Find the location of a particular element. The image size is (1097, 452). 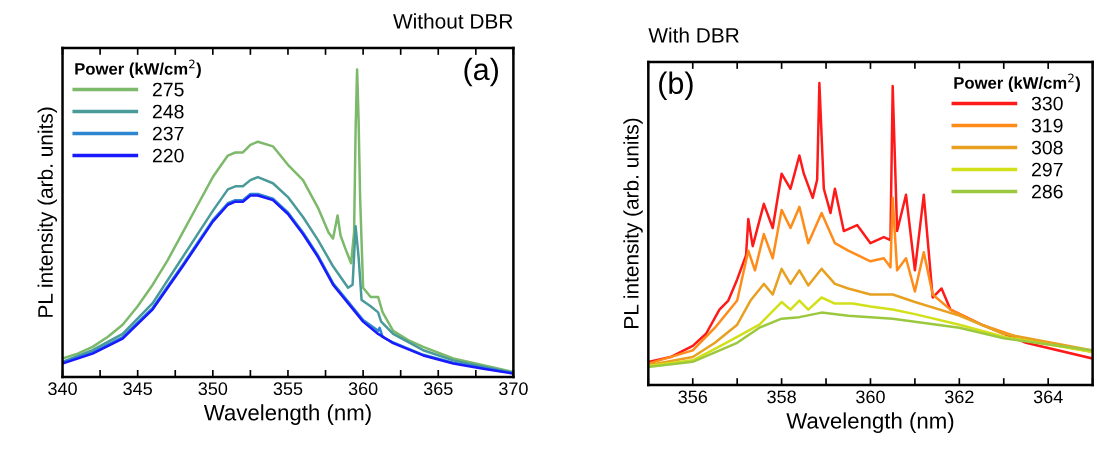

x-tick-label: 355 is located at coordinates (288, 389).